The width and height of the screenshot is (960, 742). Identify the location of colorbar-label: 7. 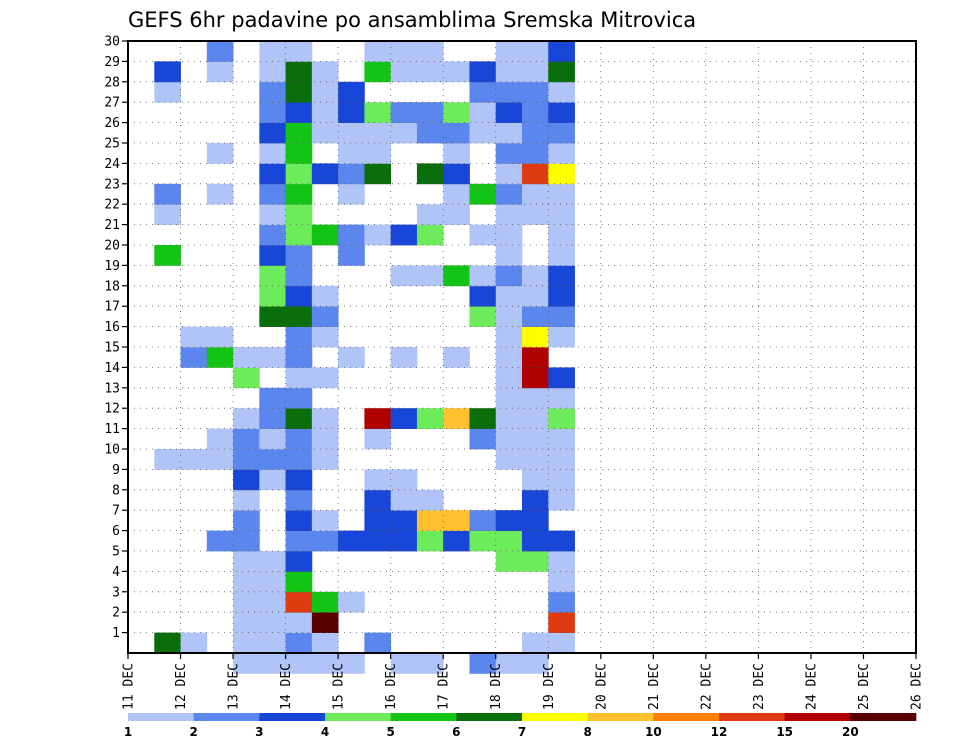
(522, 732).